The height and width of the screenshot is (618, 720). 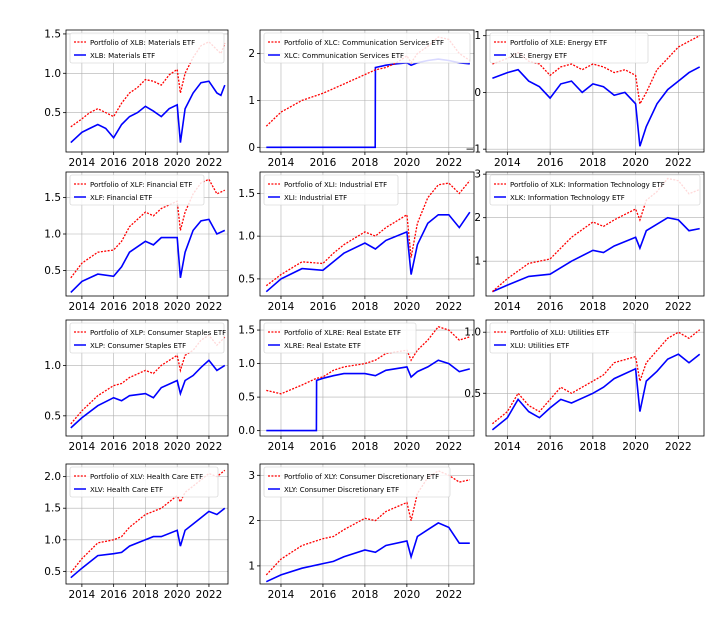 What do you see at coordinates (477, 175) in the screenshot?
I see `y-tick-label: 3` at bounding box center [477, 175].